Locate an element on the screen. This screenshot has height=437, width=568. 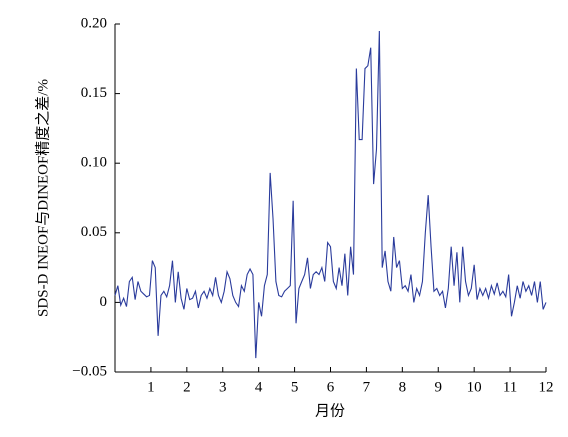
x-tick-label: 11 is located at coordinates (510, 387).